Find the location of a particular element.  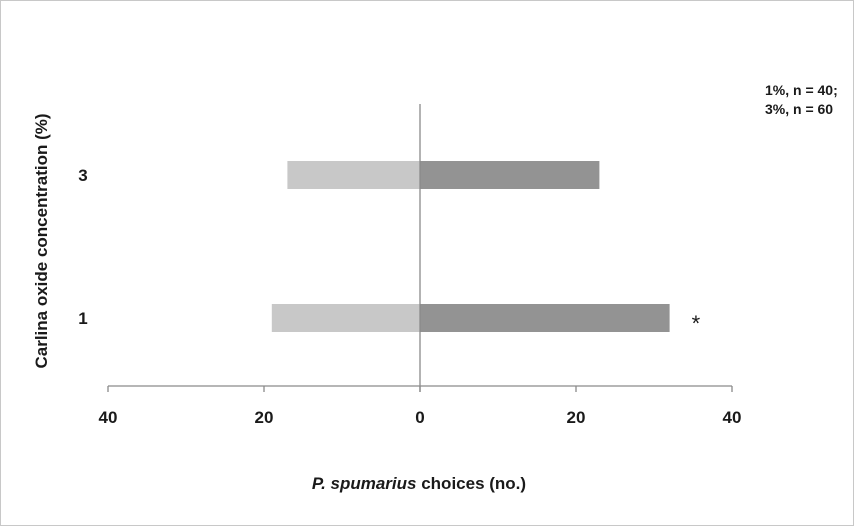

x-tick-labels-group: 40 20 0 20 40 is located at coordinates (420, 417).